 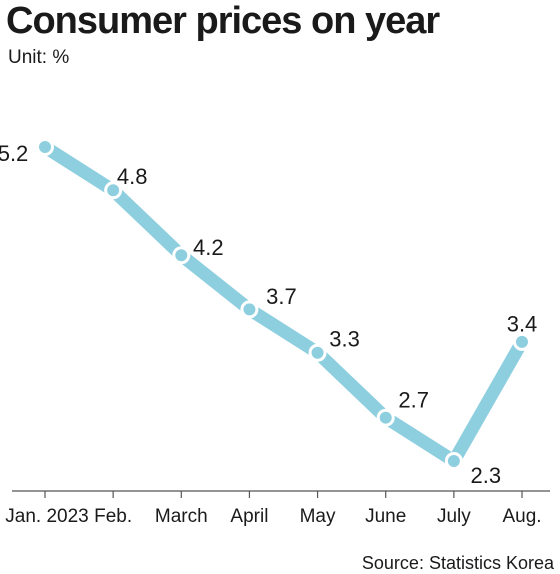 I want to click on x-tick-label: April, so click(x=249, y=516).